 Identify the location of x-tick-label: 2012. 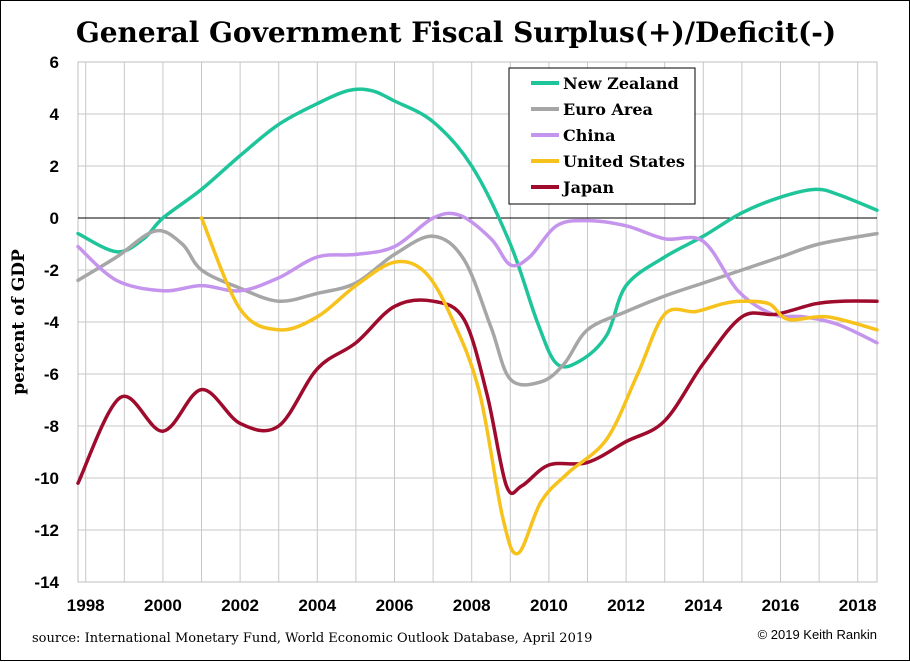
(626, 605).